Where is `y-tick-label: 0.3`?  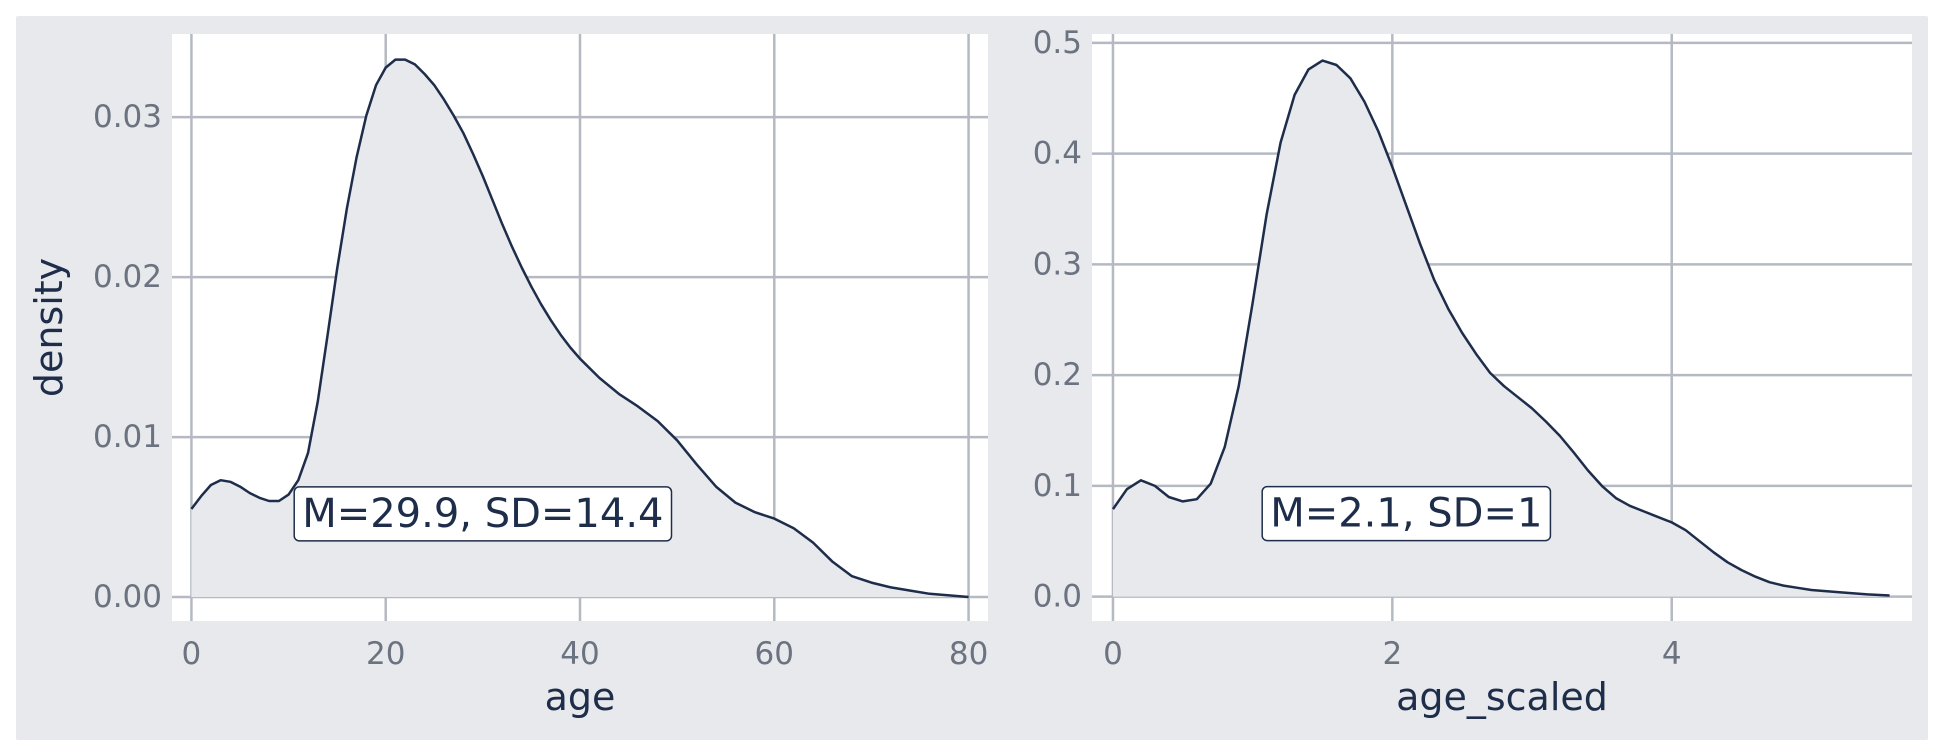
y-tick-label: 0.3 is located at coordinates (1057, 264).